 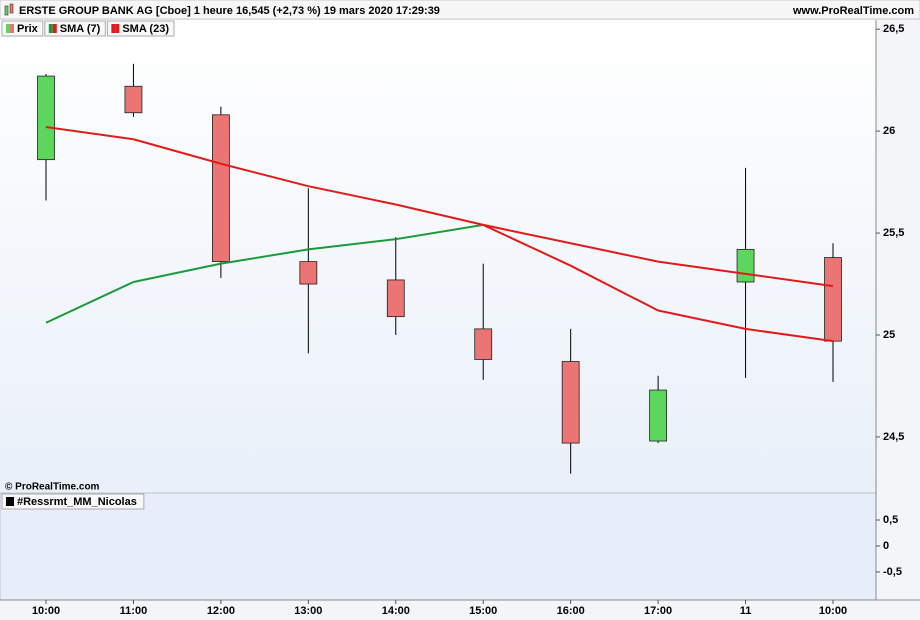 I want to click on legend-label: SMA (23), so click(x=145, y=29).